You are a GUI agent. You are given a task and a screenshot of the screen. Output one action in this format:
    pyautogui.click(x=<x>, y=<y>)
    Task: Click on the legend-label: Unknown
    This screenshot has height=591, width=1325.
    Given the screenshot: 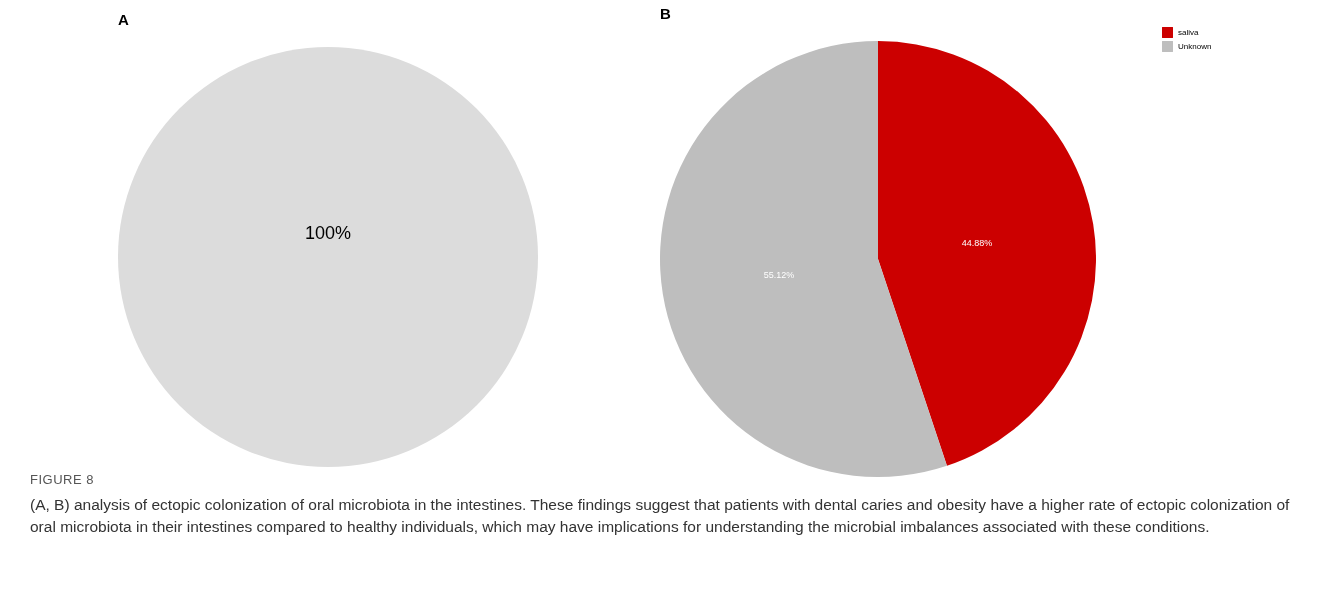 What is the action you would take?
    pyautogui.click(x=1195, y=46)
    